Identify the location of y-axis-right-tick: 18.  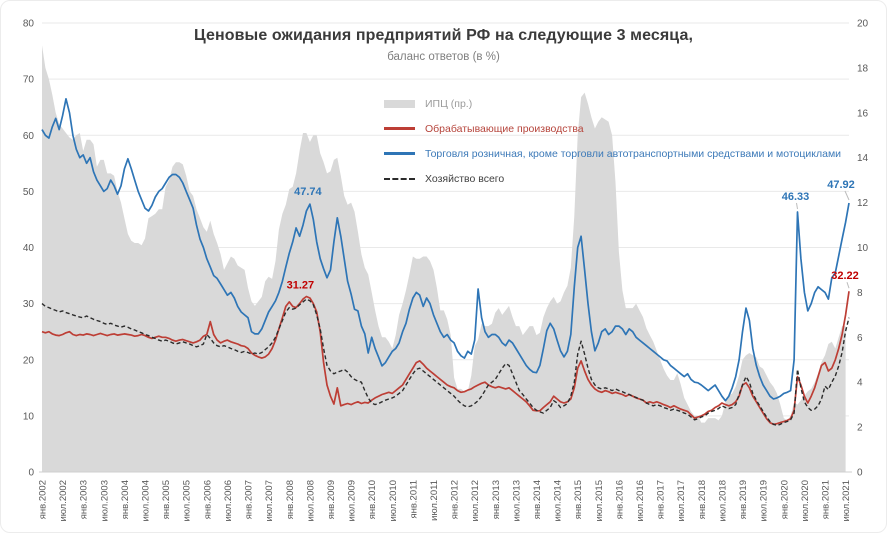
(863, 68).